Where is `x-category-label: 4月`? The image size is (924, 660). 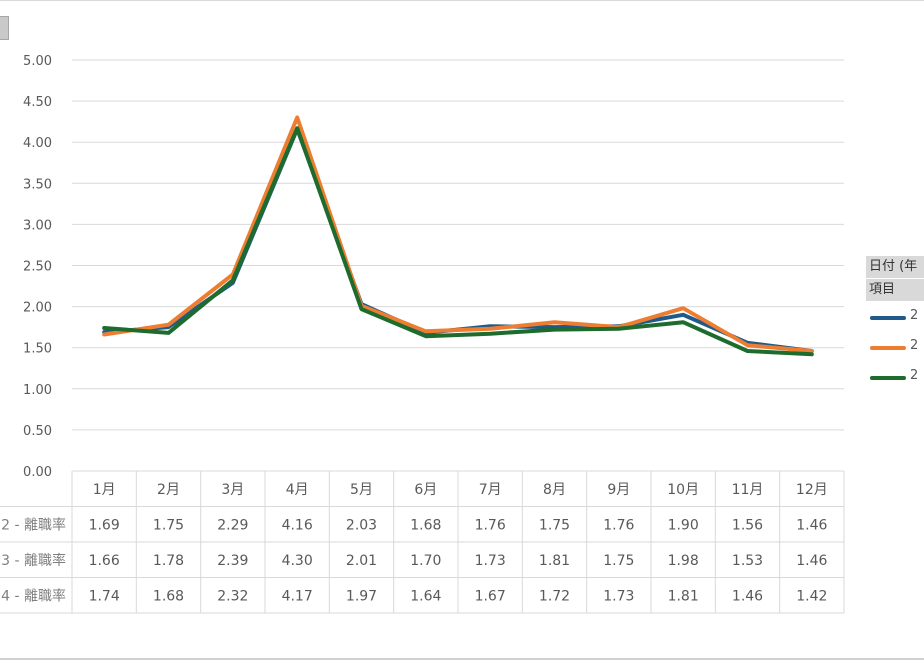 x-category-label: 4月 is located at coordinates (297, 490).